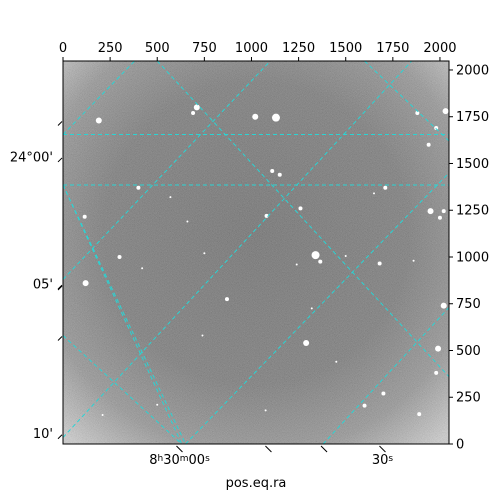 This screenshot has height=500, width=500. What do you see at coordinates (324, 449) in the screenshot?
I see `ra-minor-tick-a` at bounding box center [324, 449].